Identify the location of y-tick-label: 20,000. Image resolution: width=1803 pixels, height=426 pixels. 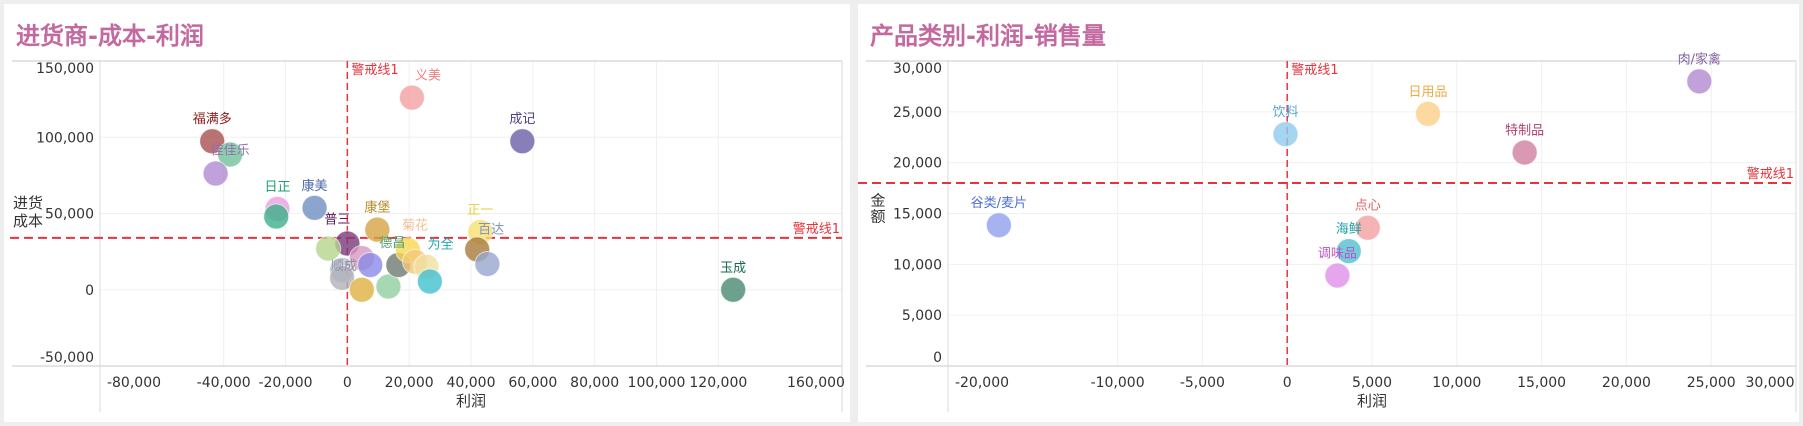
(917, 164).